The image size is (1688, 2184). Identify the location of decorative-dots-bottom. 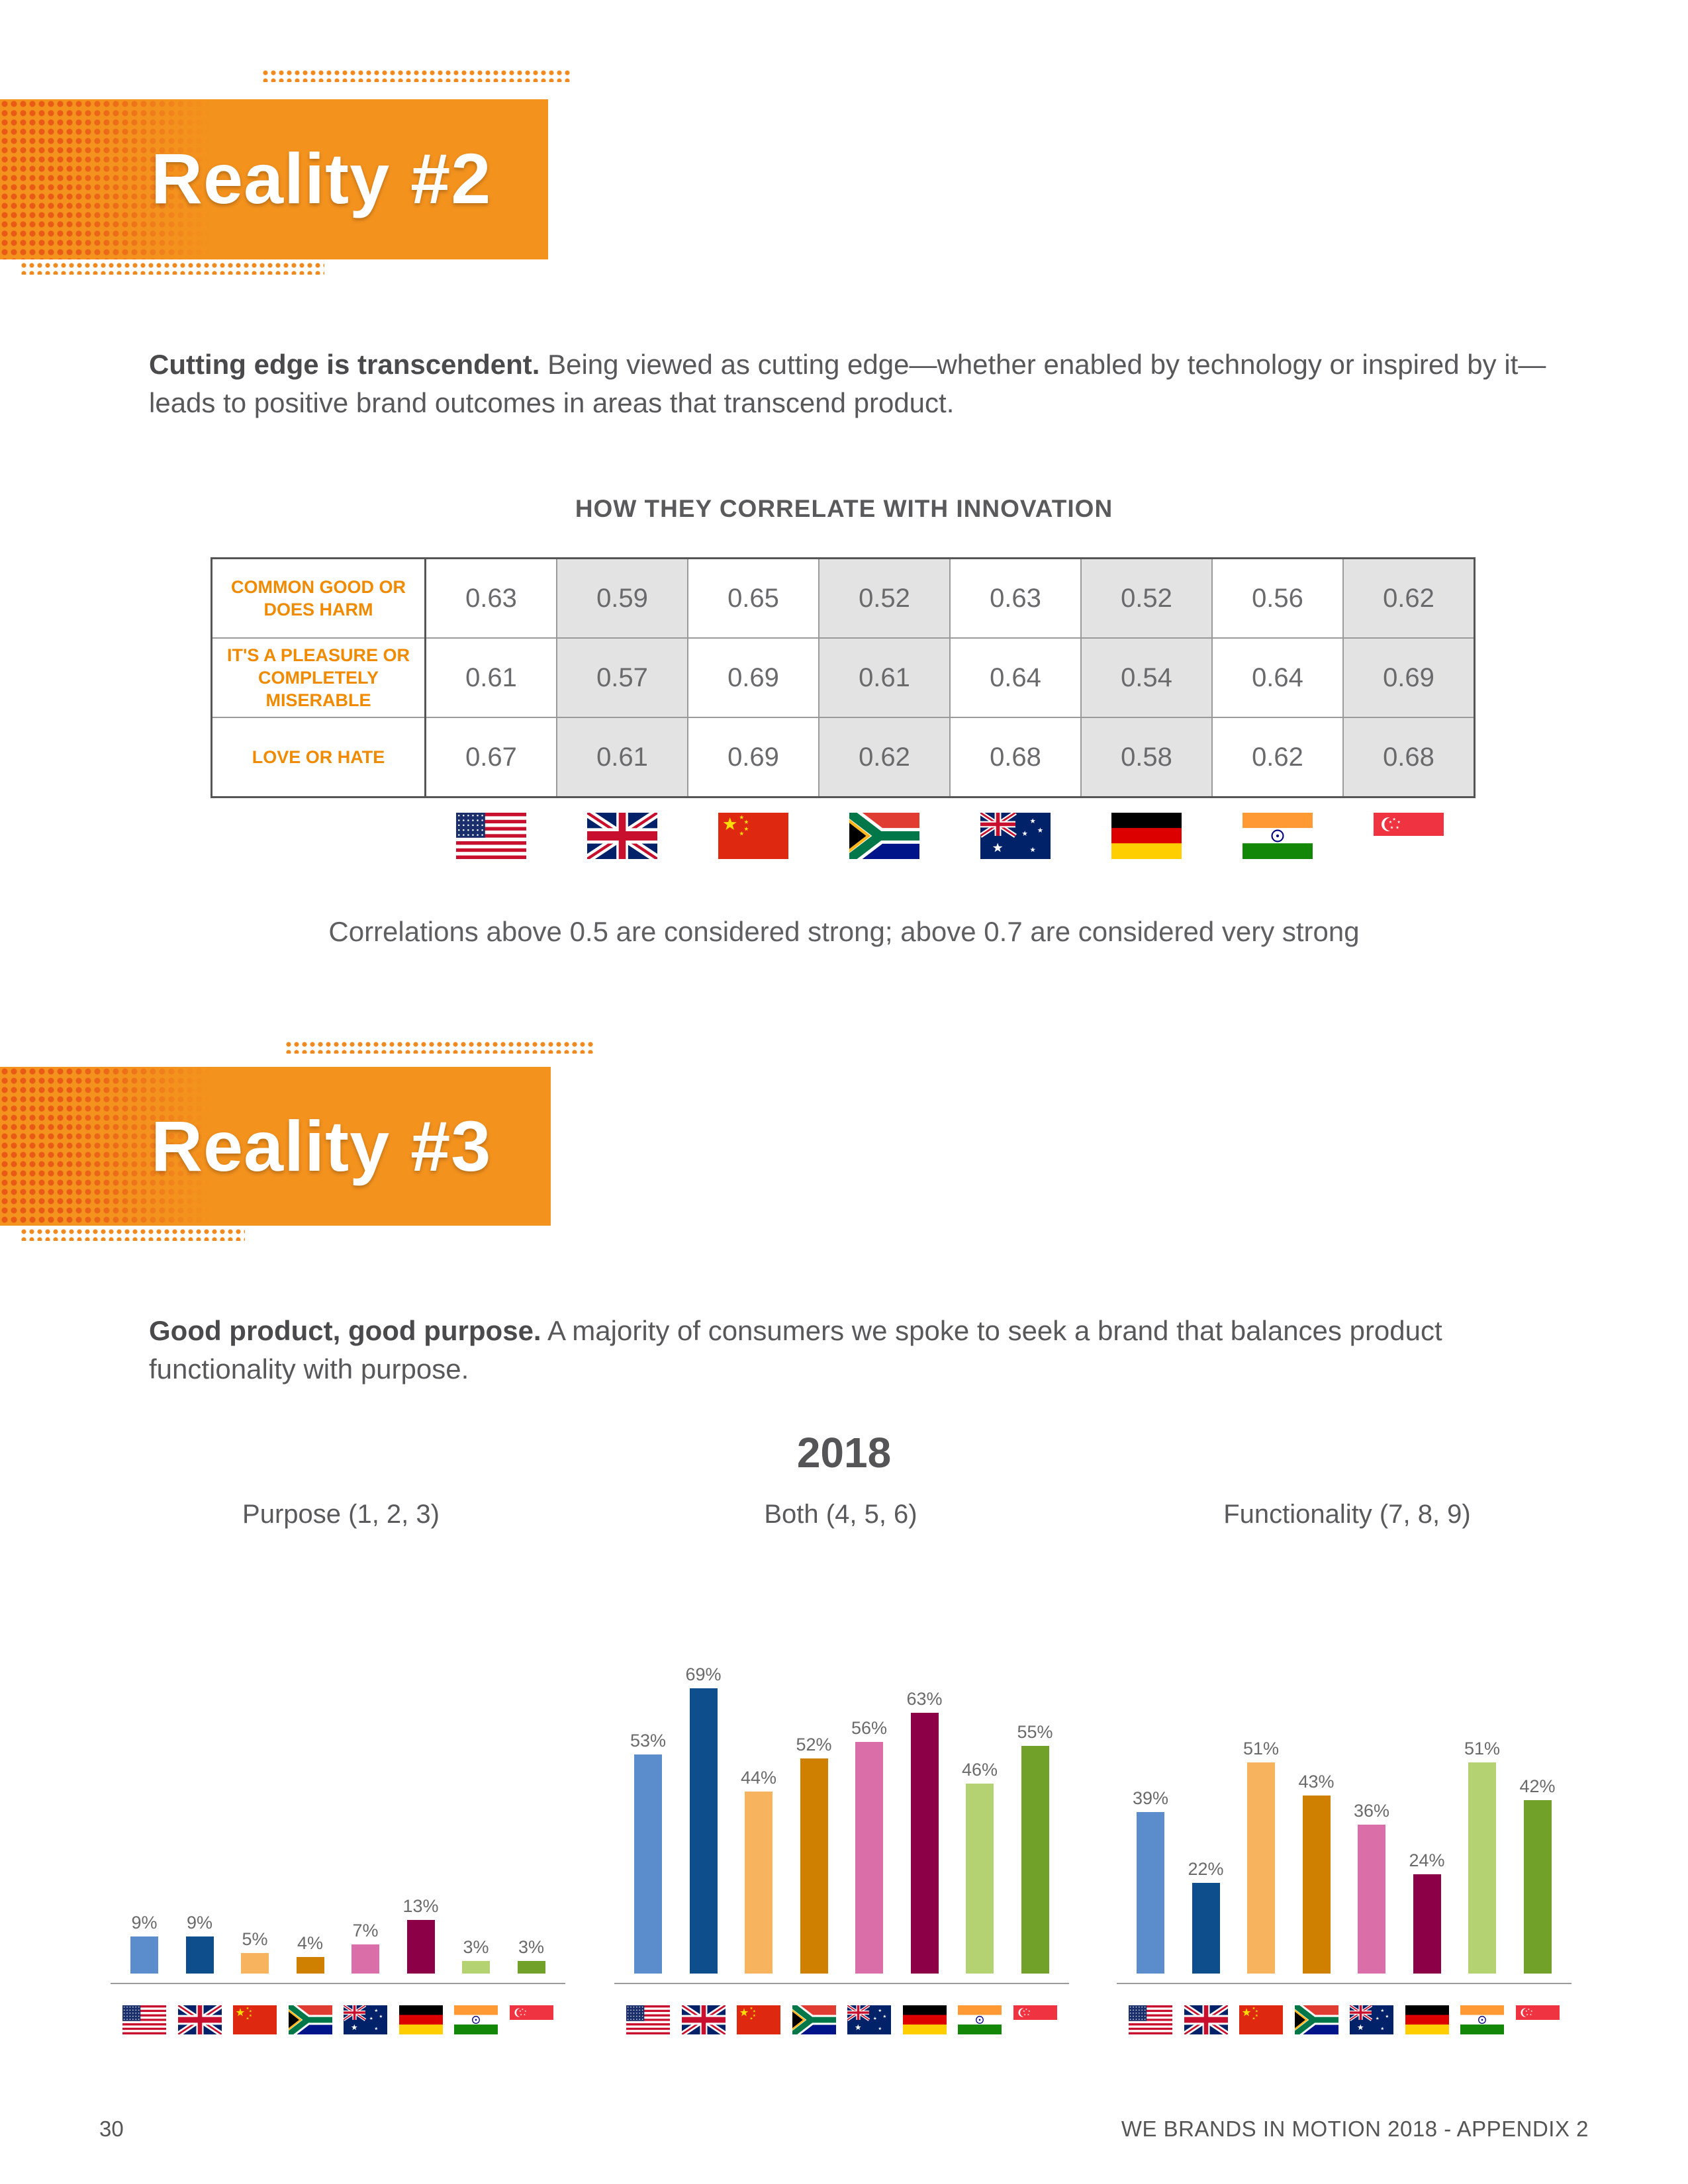
(172, 268).